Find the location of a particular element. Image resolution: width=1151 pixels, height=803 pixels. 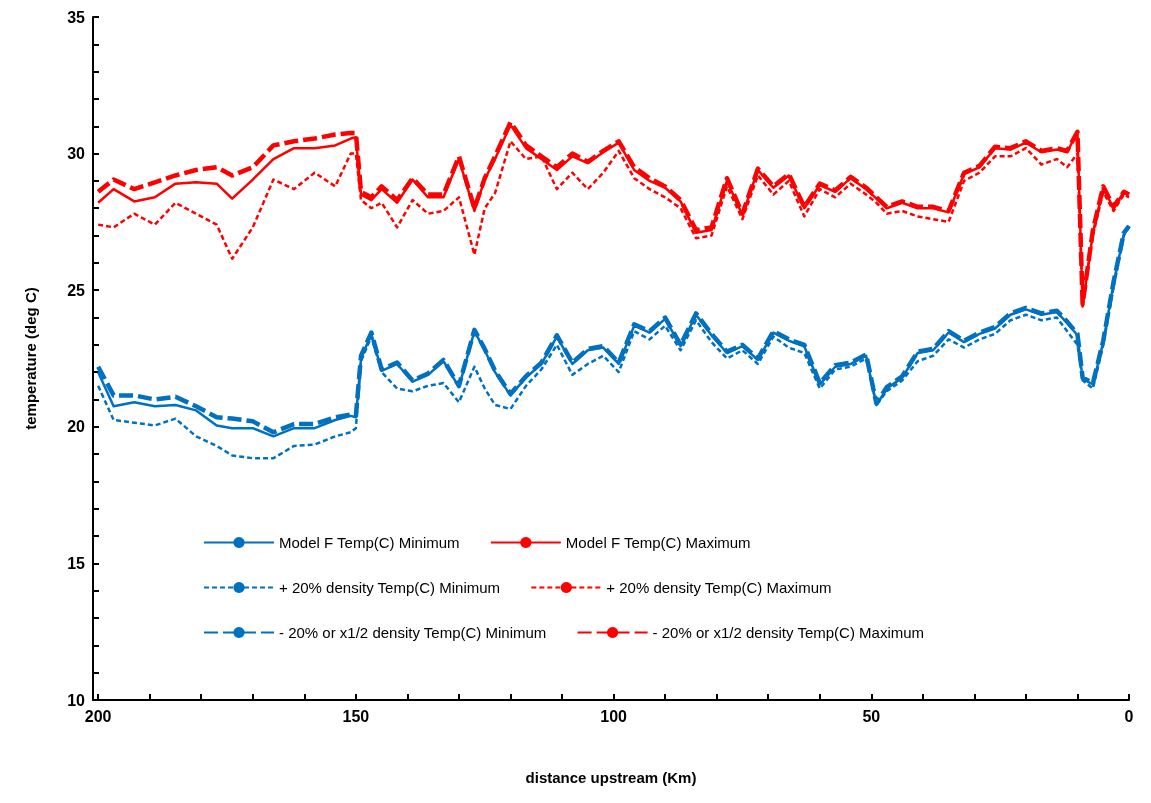

x-tick-label: 50 is located at coordinates (871, 716).